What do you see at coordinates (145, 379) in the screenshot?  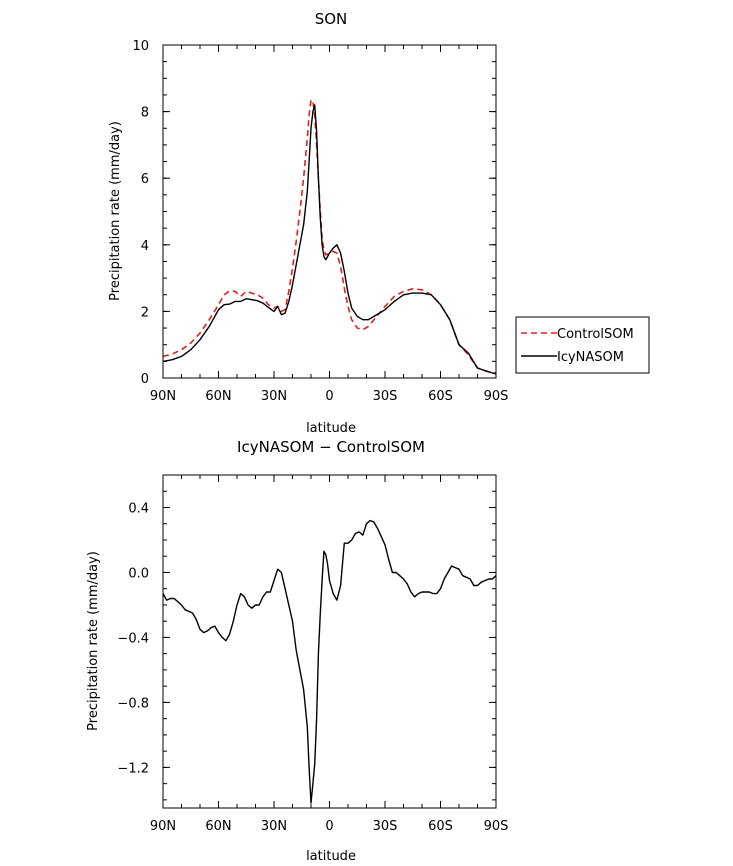 I see `y-tick-label: 0` at bounding box center [145, 379].